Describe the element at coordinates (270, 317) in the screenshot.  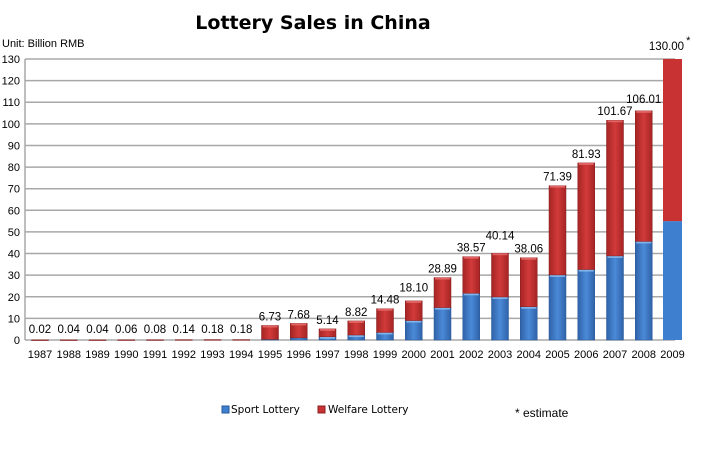
I see `data-label-1995: 6.73` at that location.